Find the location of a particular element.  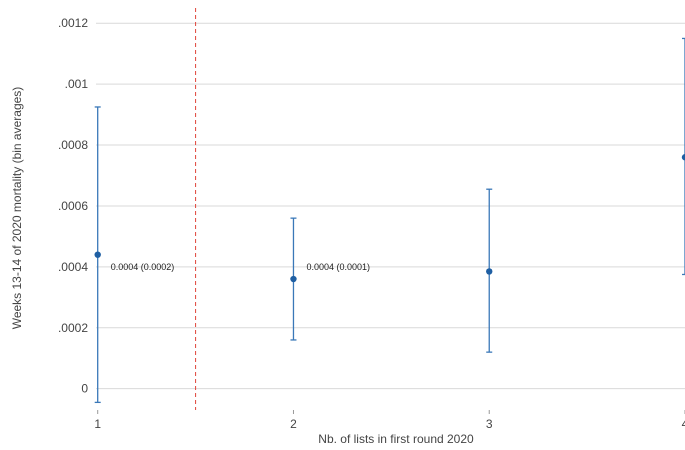

y-tick-label: 0 is located at coordinates (84, 389).